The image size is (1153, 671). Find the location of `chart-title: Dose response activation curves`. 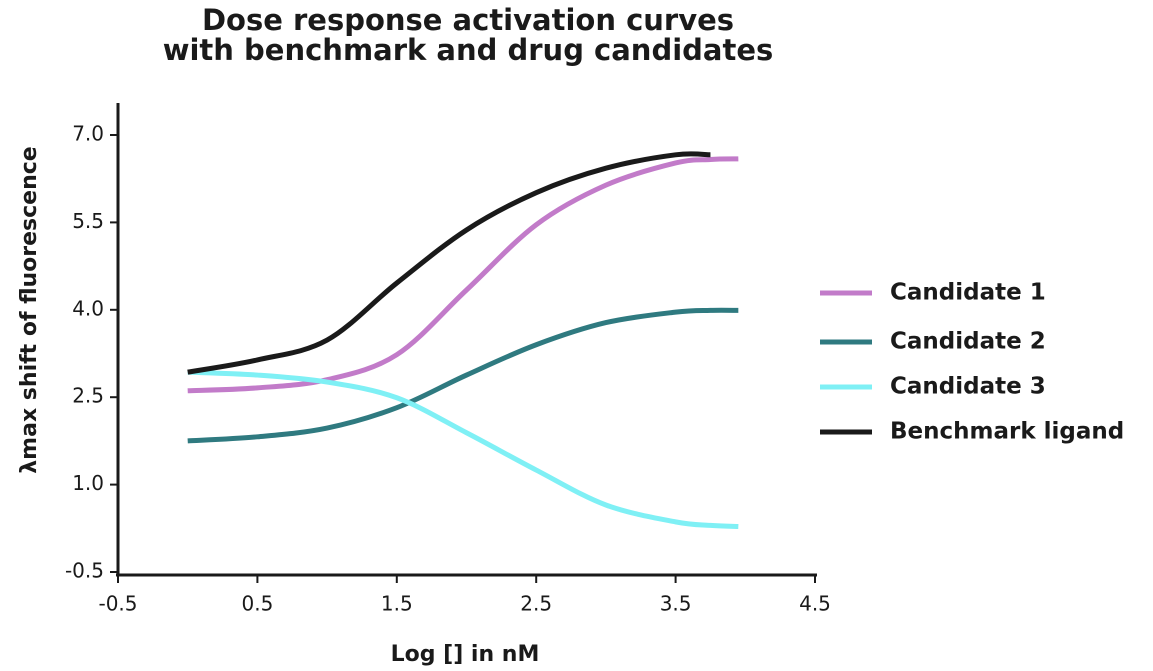

chart-title: Dose response activation curves is located at coordinates (468, 20).